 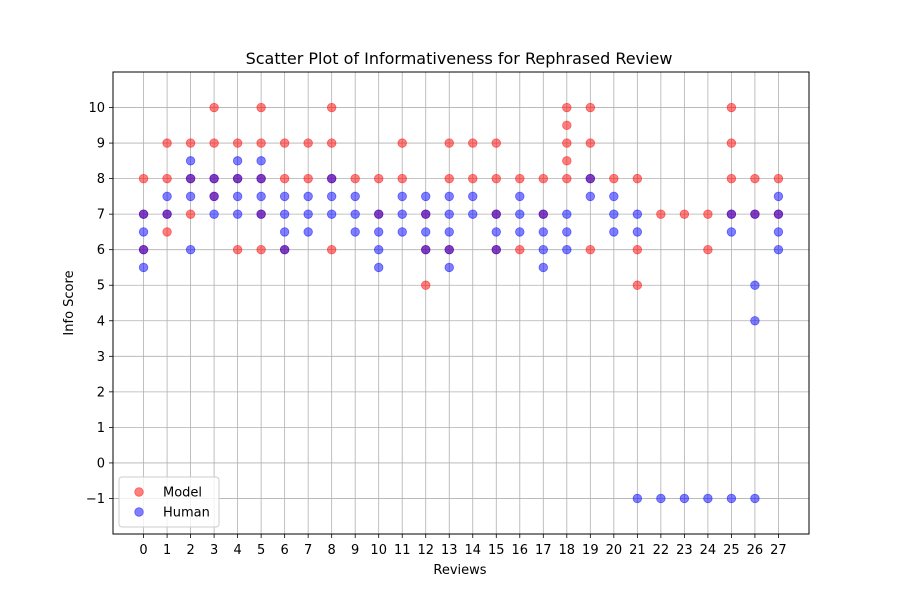 What do you see at coordinates (614, 550) in the screenshot?
I see `x-tick-label: 20` at bounding box center [614, 550].